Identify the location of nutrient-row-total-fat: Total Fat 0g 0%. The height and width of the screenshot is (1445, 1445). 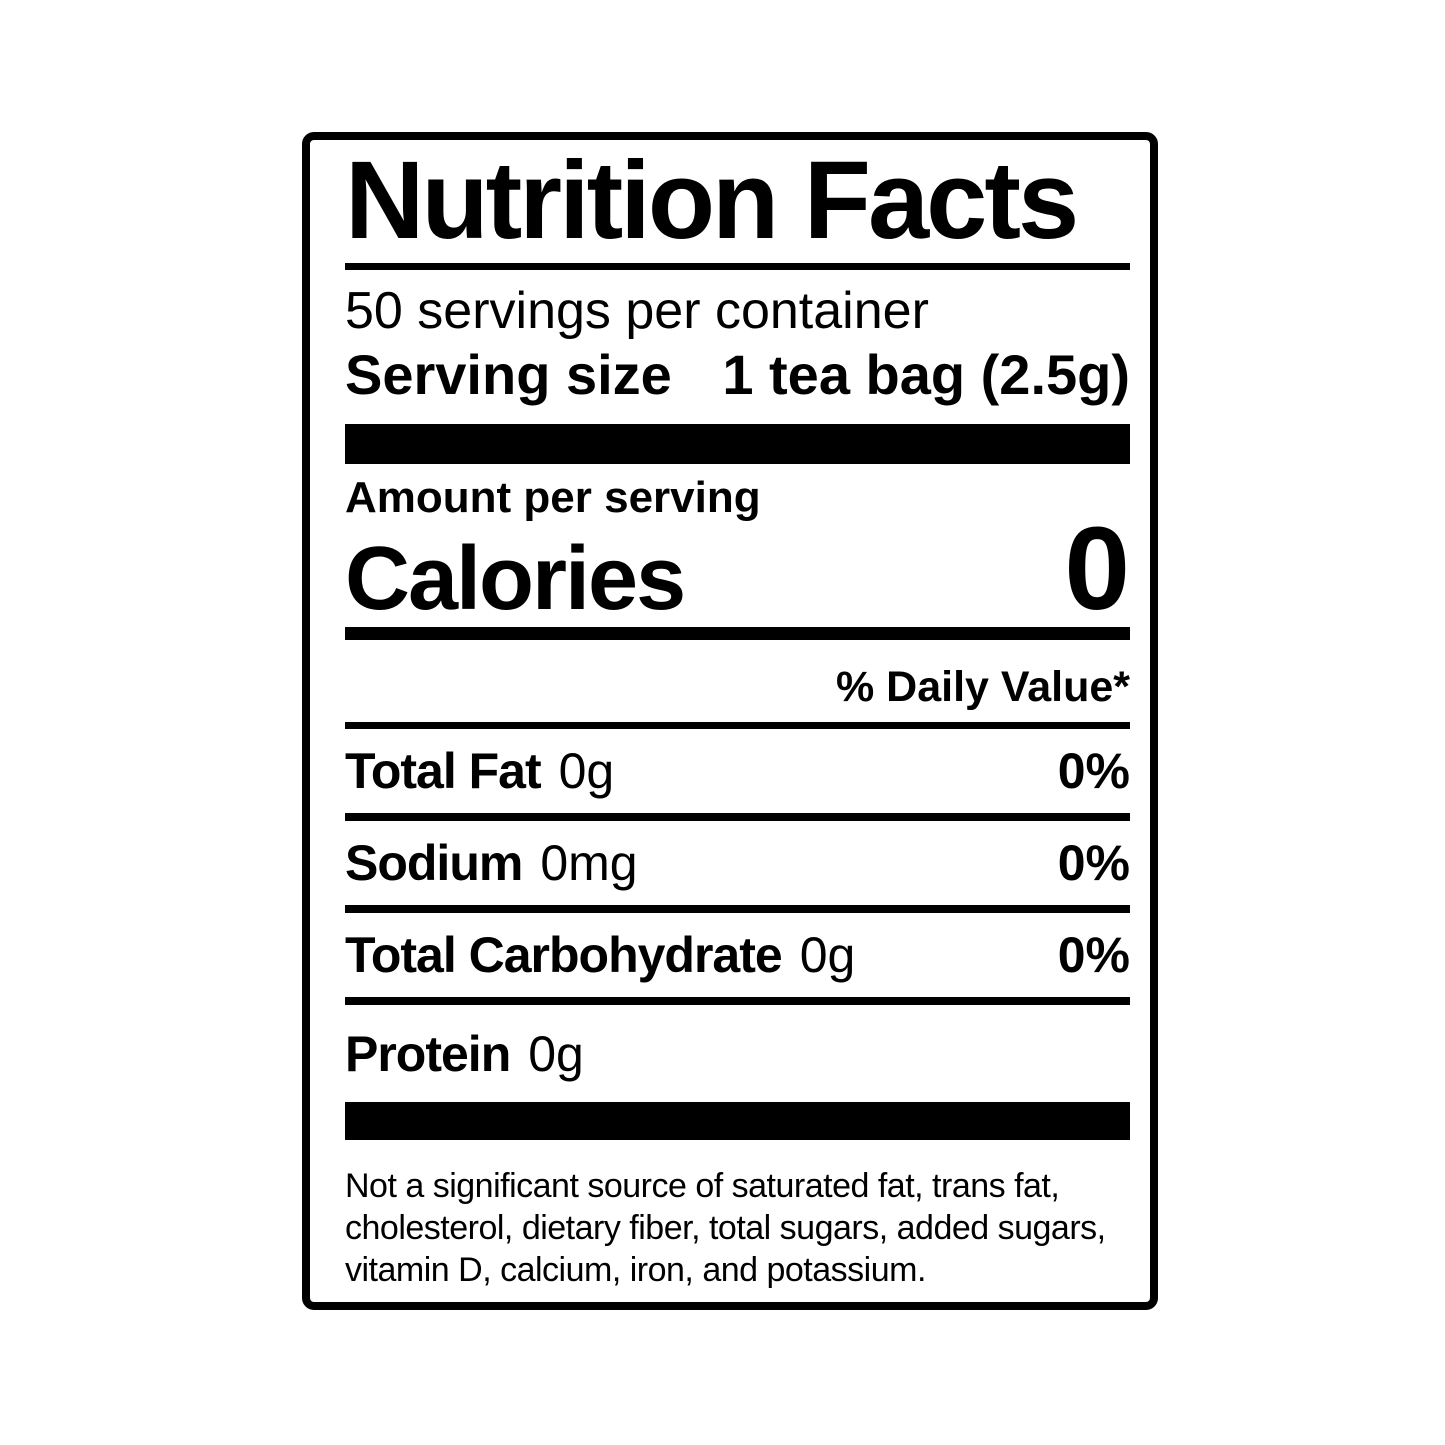
(737, 775).